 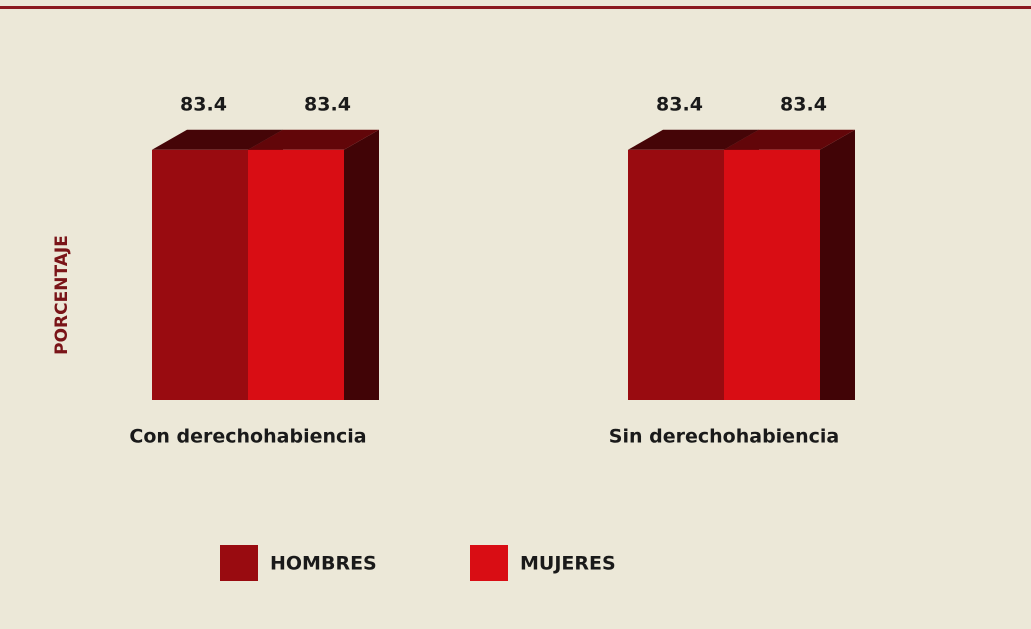 What do you see at coordinates (724, 437) in the screenshot?
I see `x-tick-label: Sin derechohabiencia` at bounding box center [724, 437].